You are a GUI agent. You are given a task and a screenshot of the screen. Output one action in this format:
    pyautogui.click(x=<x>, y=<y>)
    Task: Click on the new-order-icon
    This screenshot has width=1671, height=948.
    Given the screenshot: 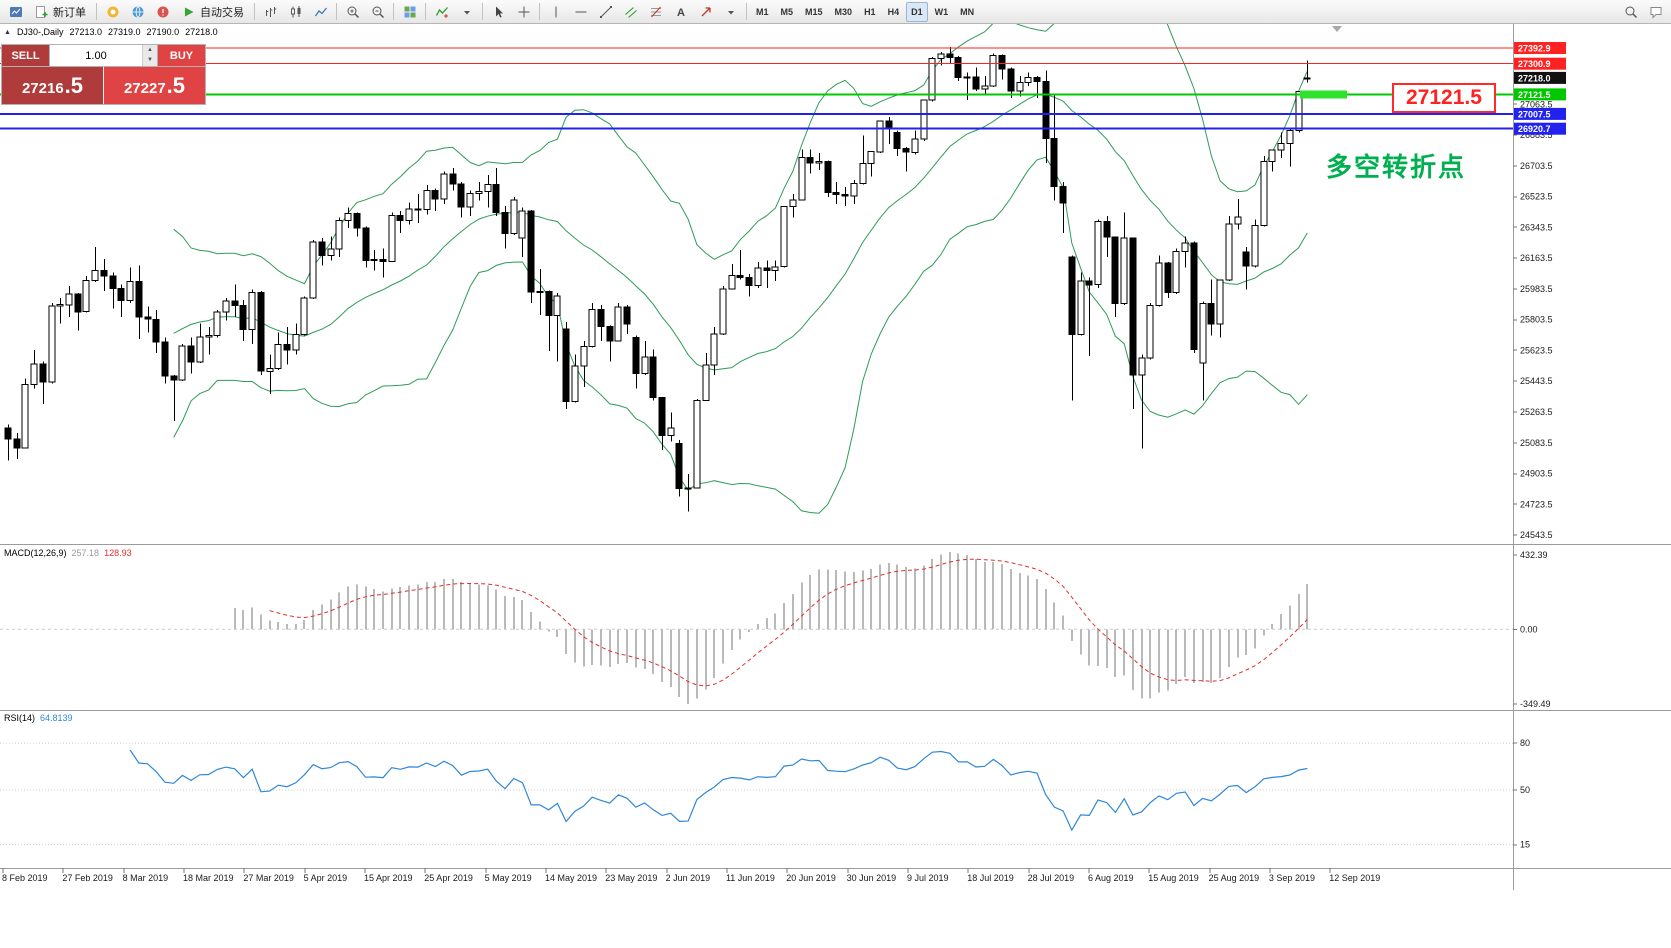 What is the action you would take?
    pyautogui.click(x=42, y=11)
    